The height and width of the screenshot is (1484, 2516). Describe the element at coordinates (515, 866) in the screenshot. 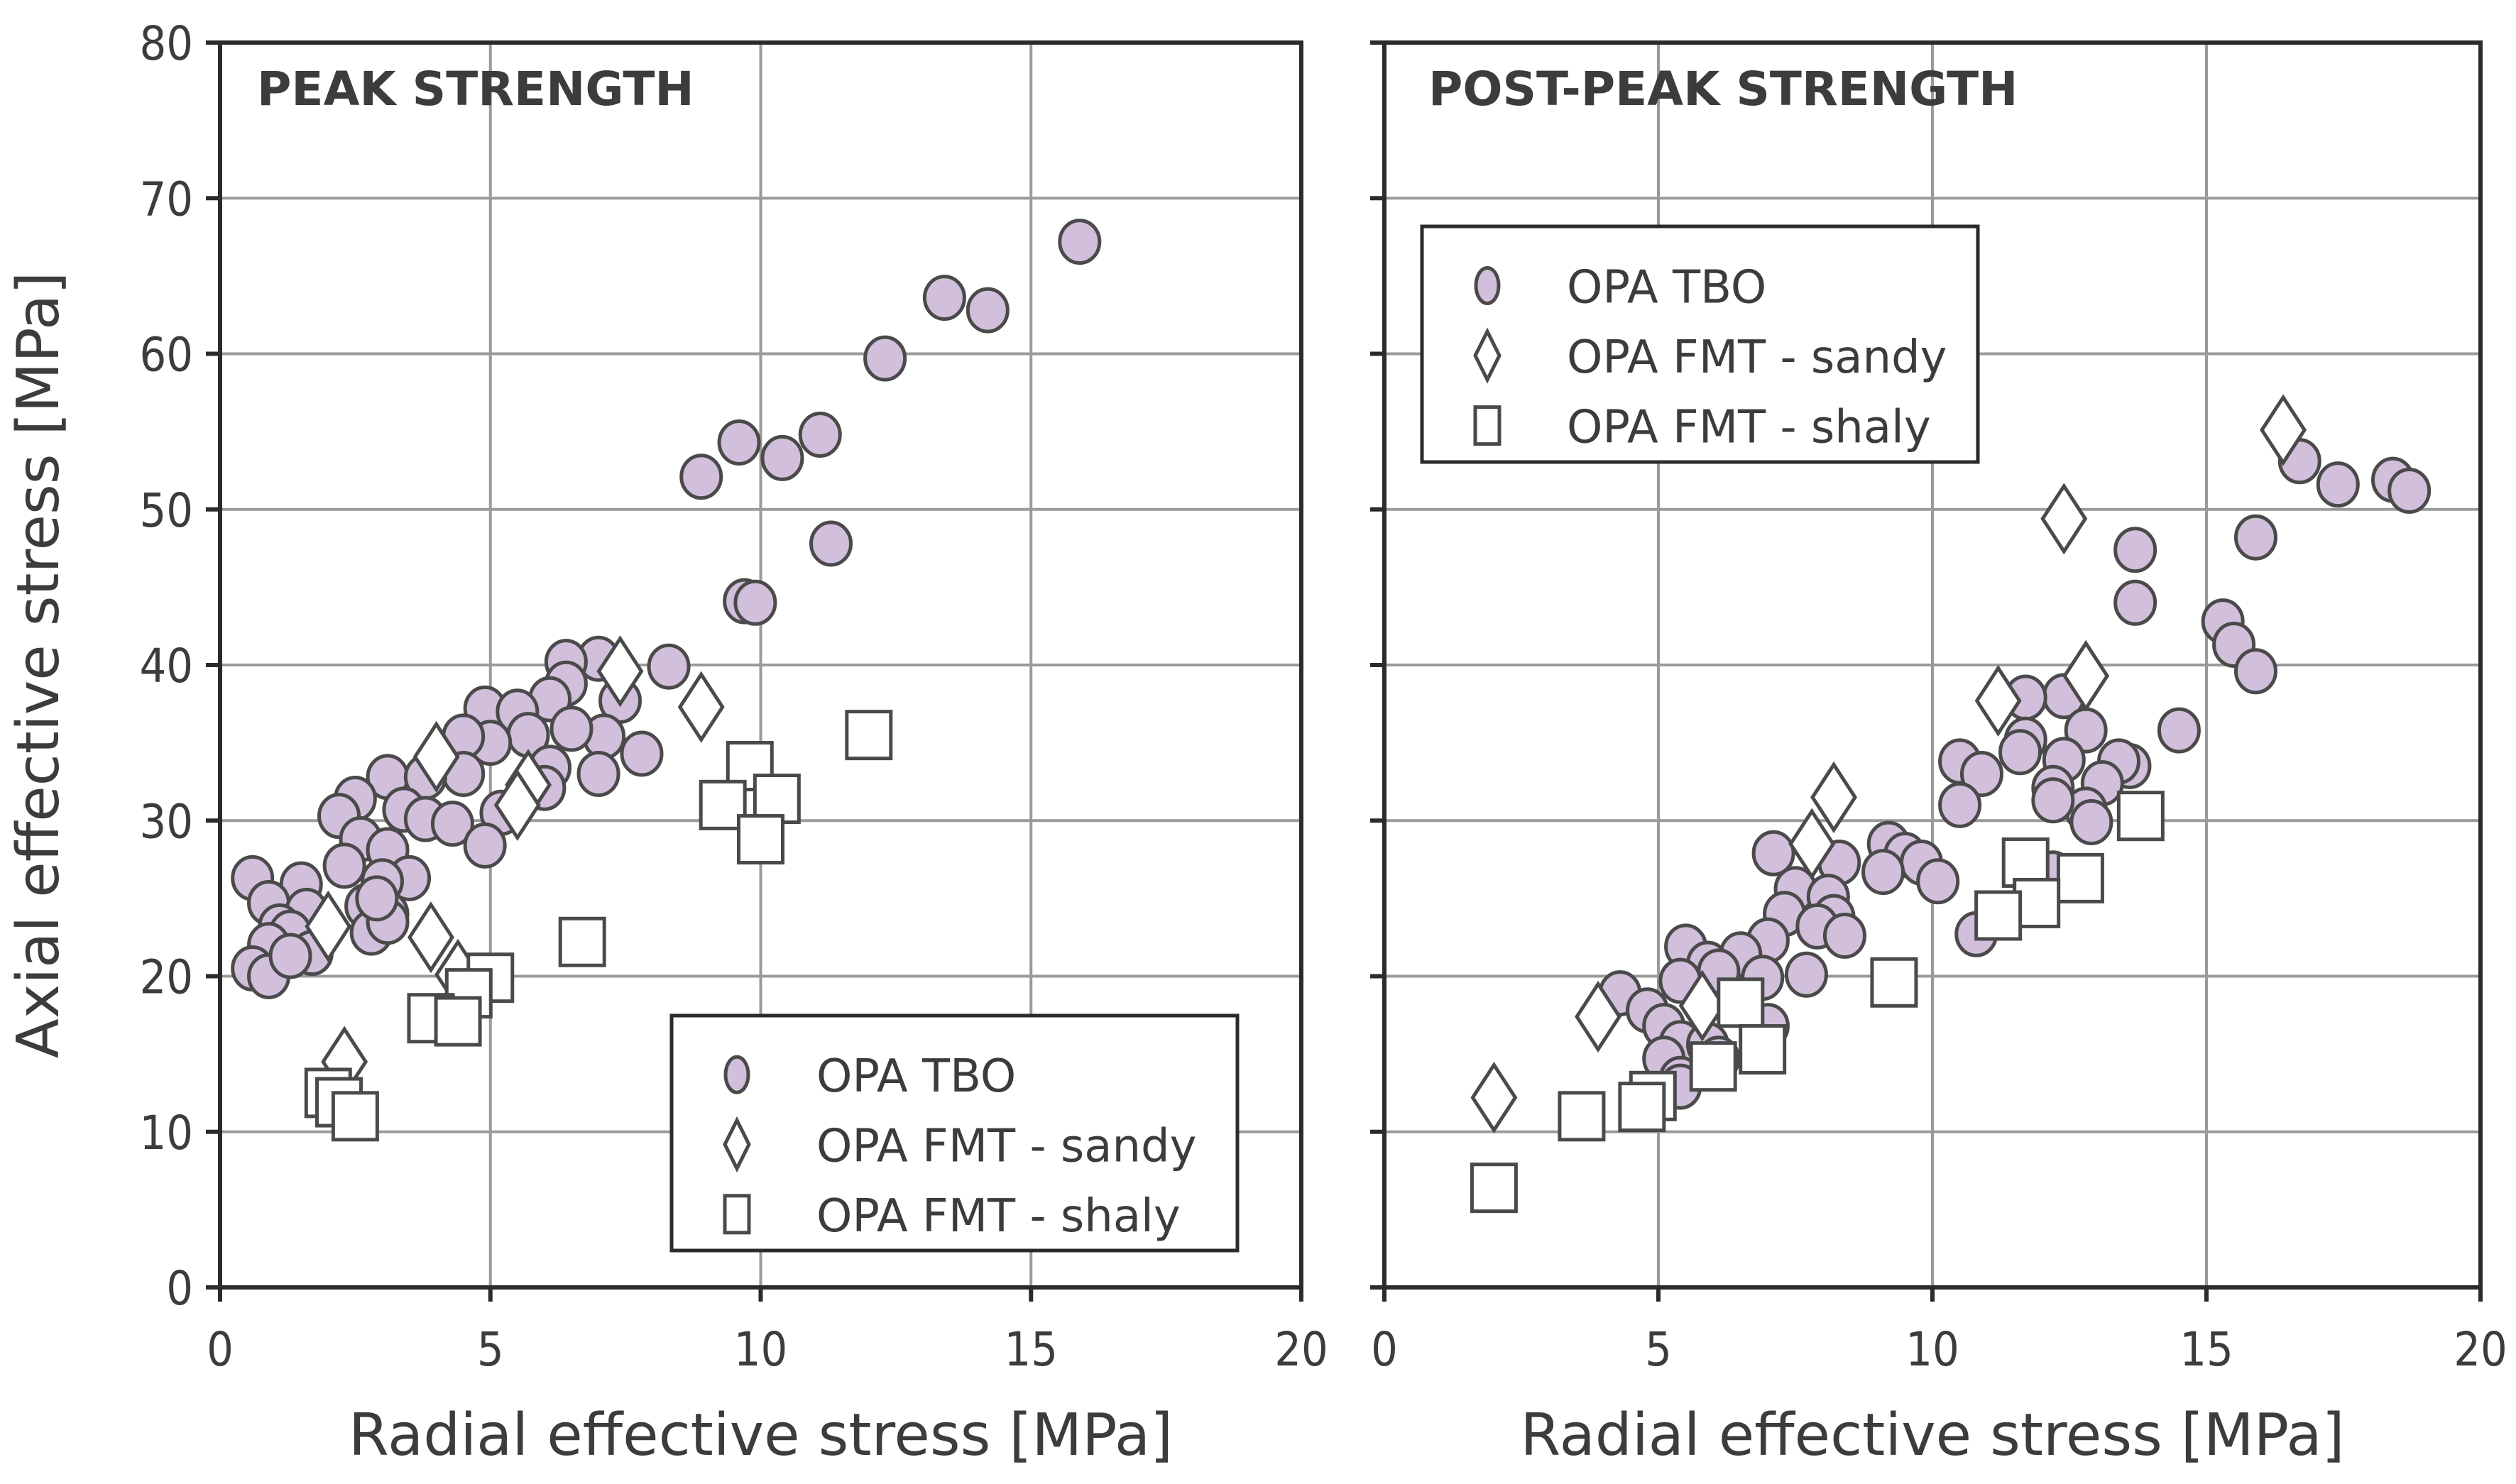

I see `series-diamond` at that location.